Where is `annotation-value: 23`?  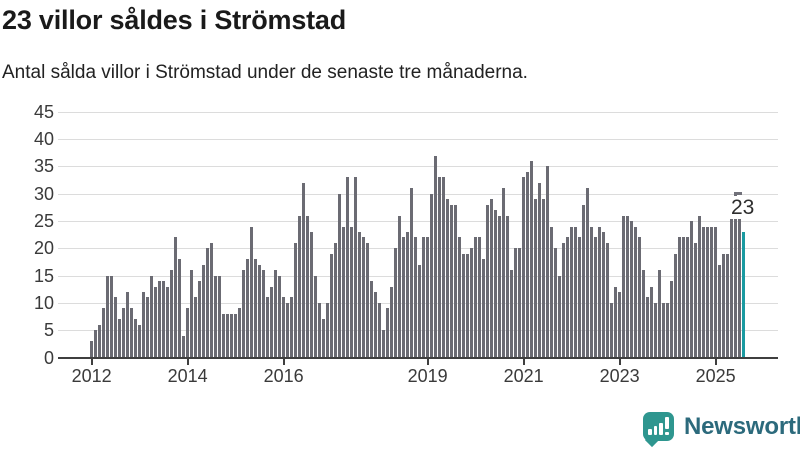 annotation-value: 23 is located at coordinates (743, 207).